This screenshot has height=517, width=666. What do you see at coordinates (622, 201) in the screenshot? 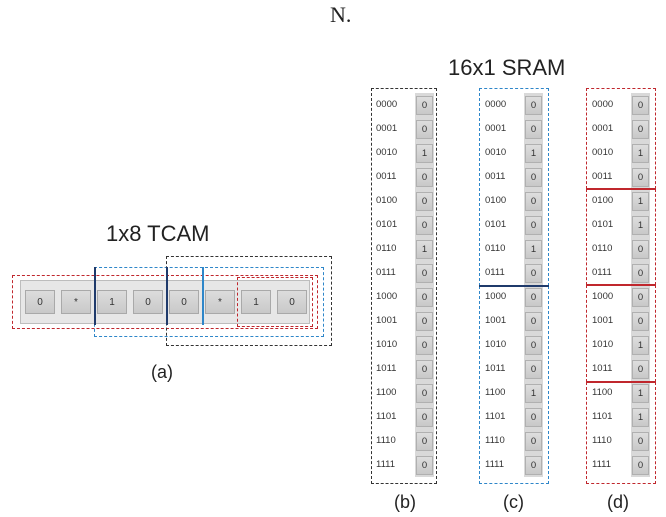
I see `sram-row: 0100 1` at bounding box center [622, 201].